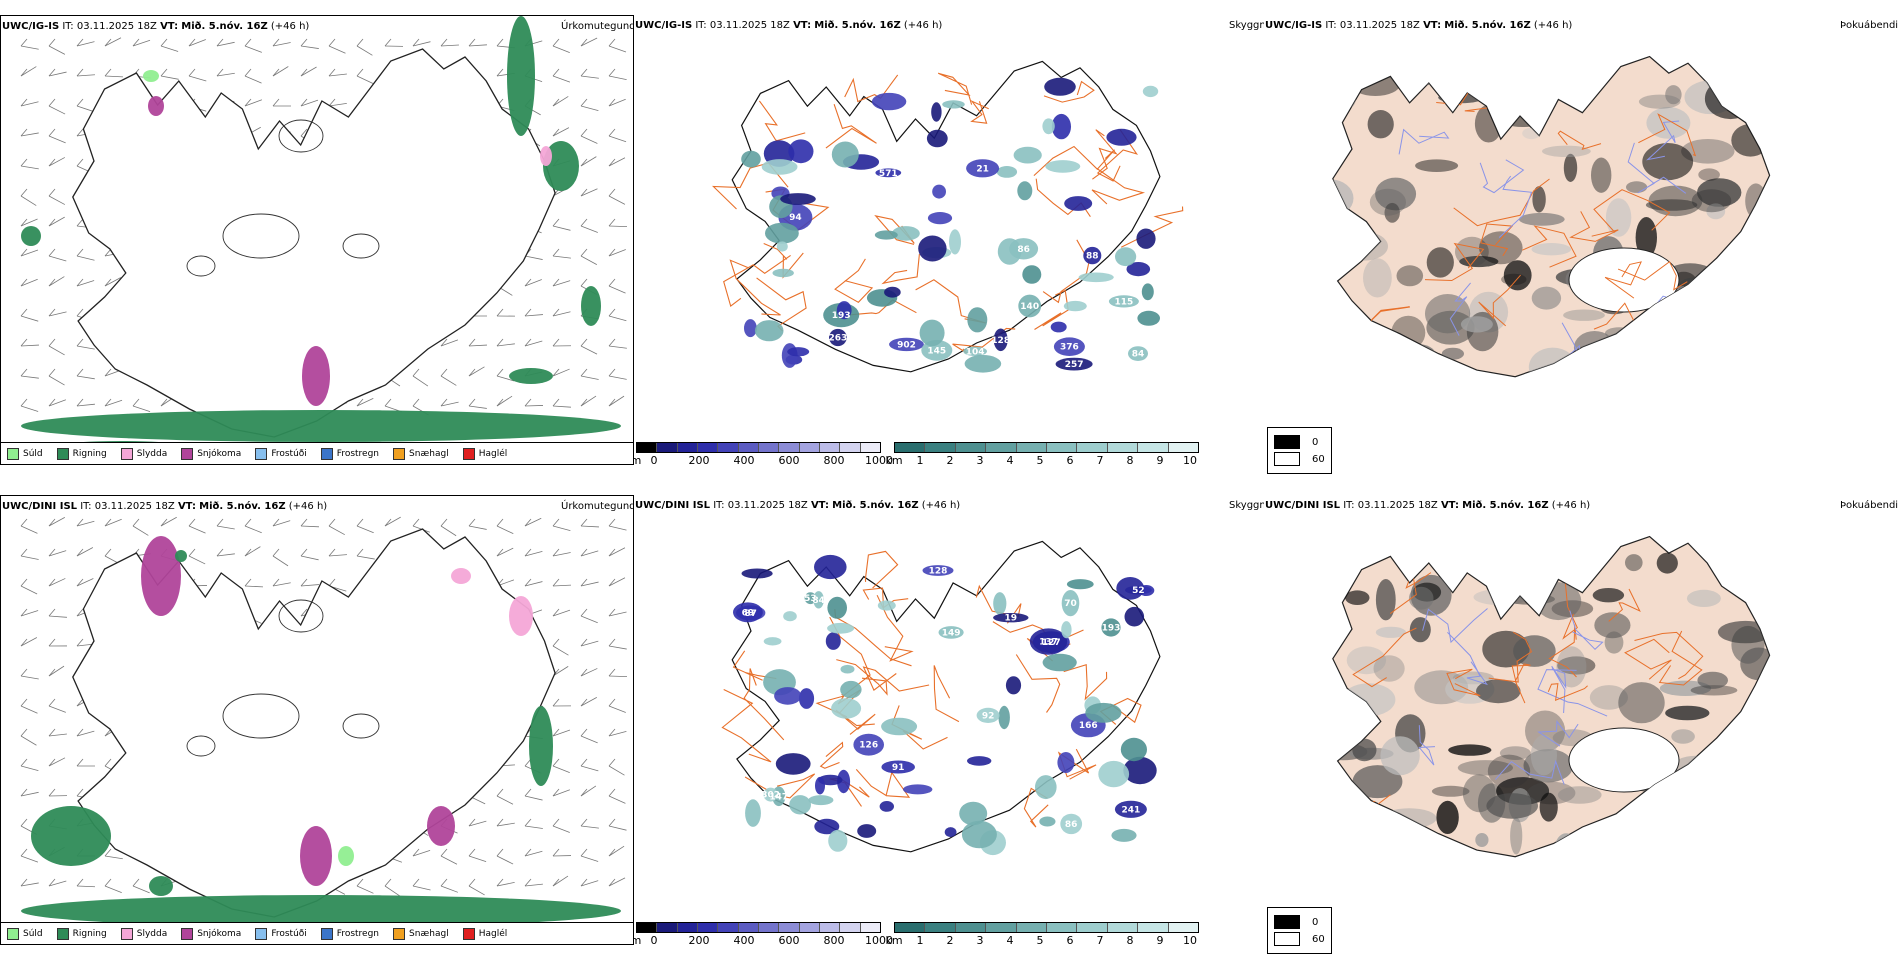 This screenshot has width=1900, height=965. Describe the element at coordinates (1070, 460) in the screenshot. I see `km-tick: 6` at that location.